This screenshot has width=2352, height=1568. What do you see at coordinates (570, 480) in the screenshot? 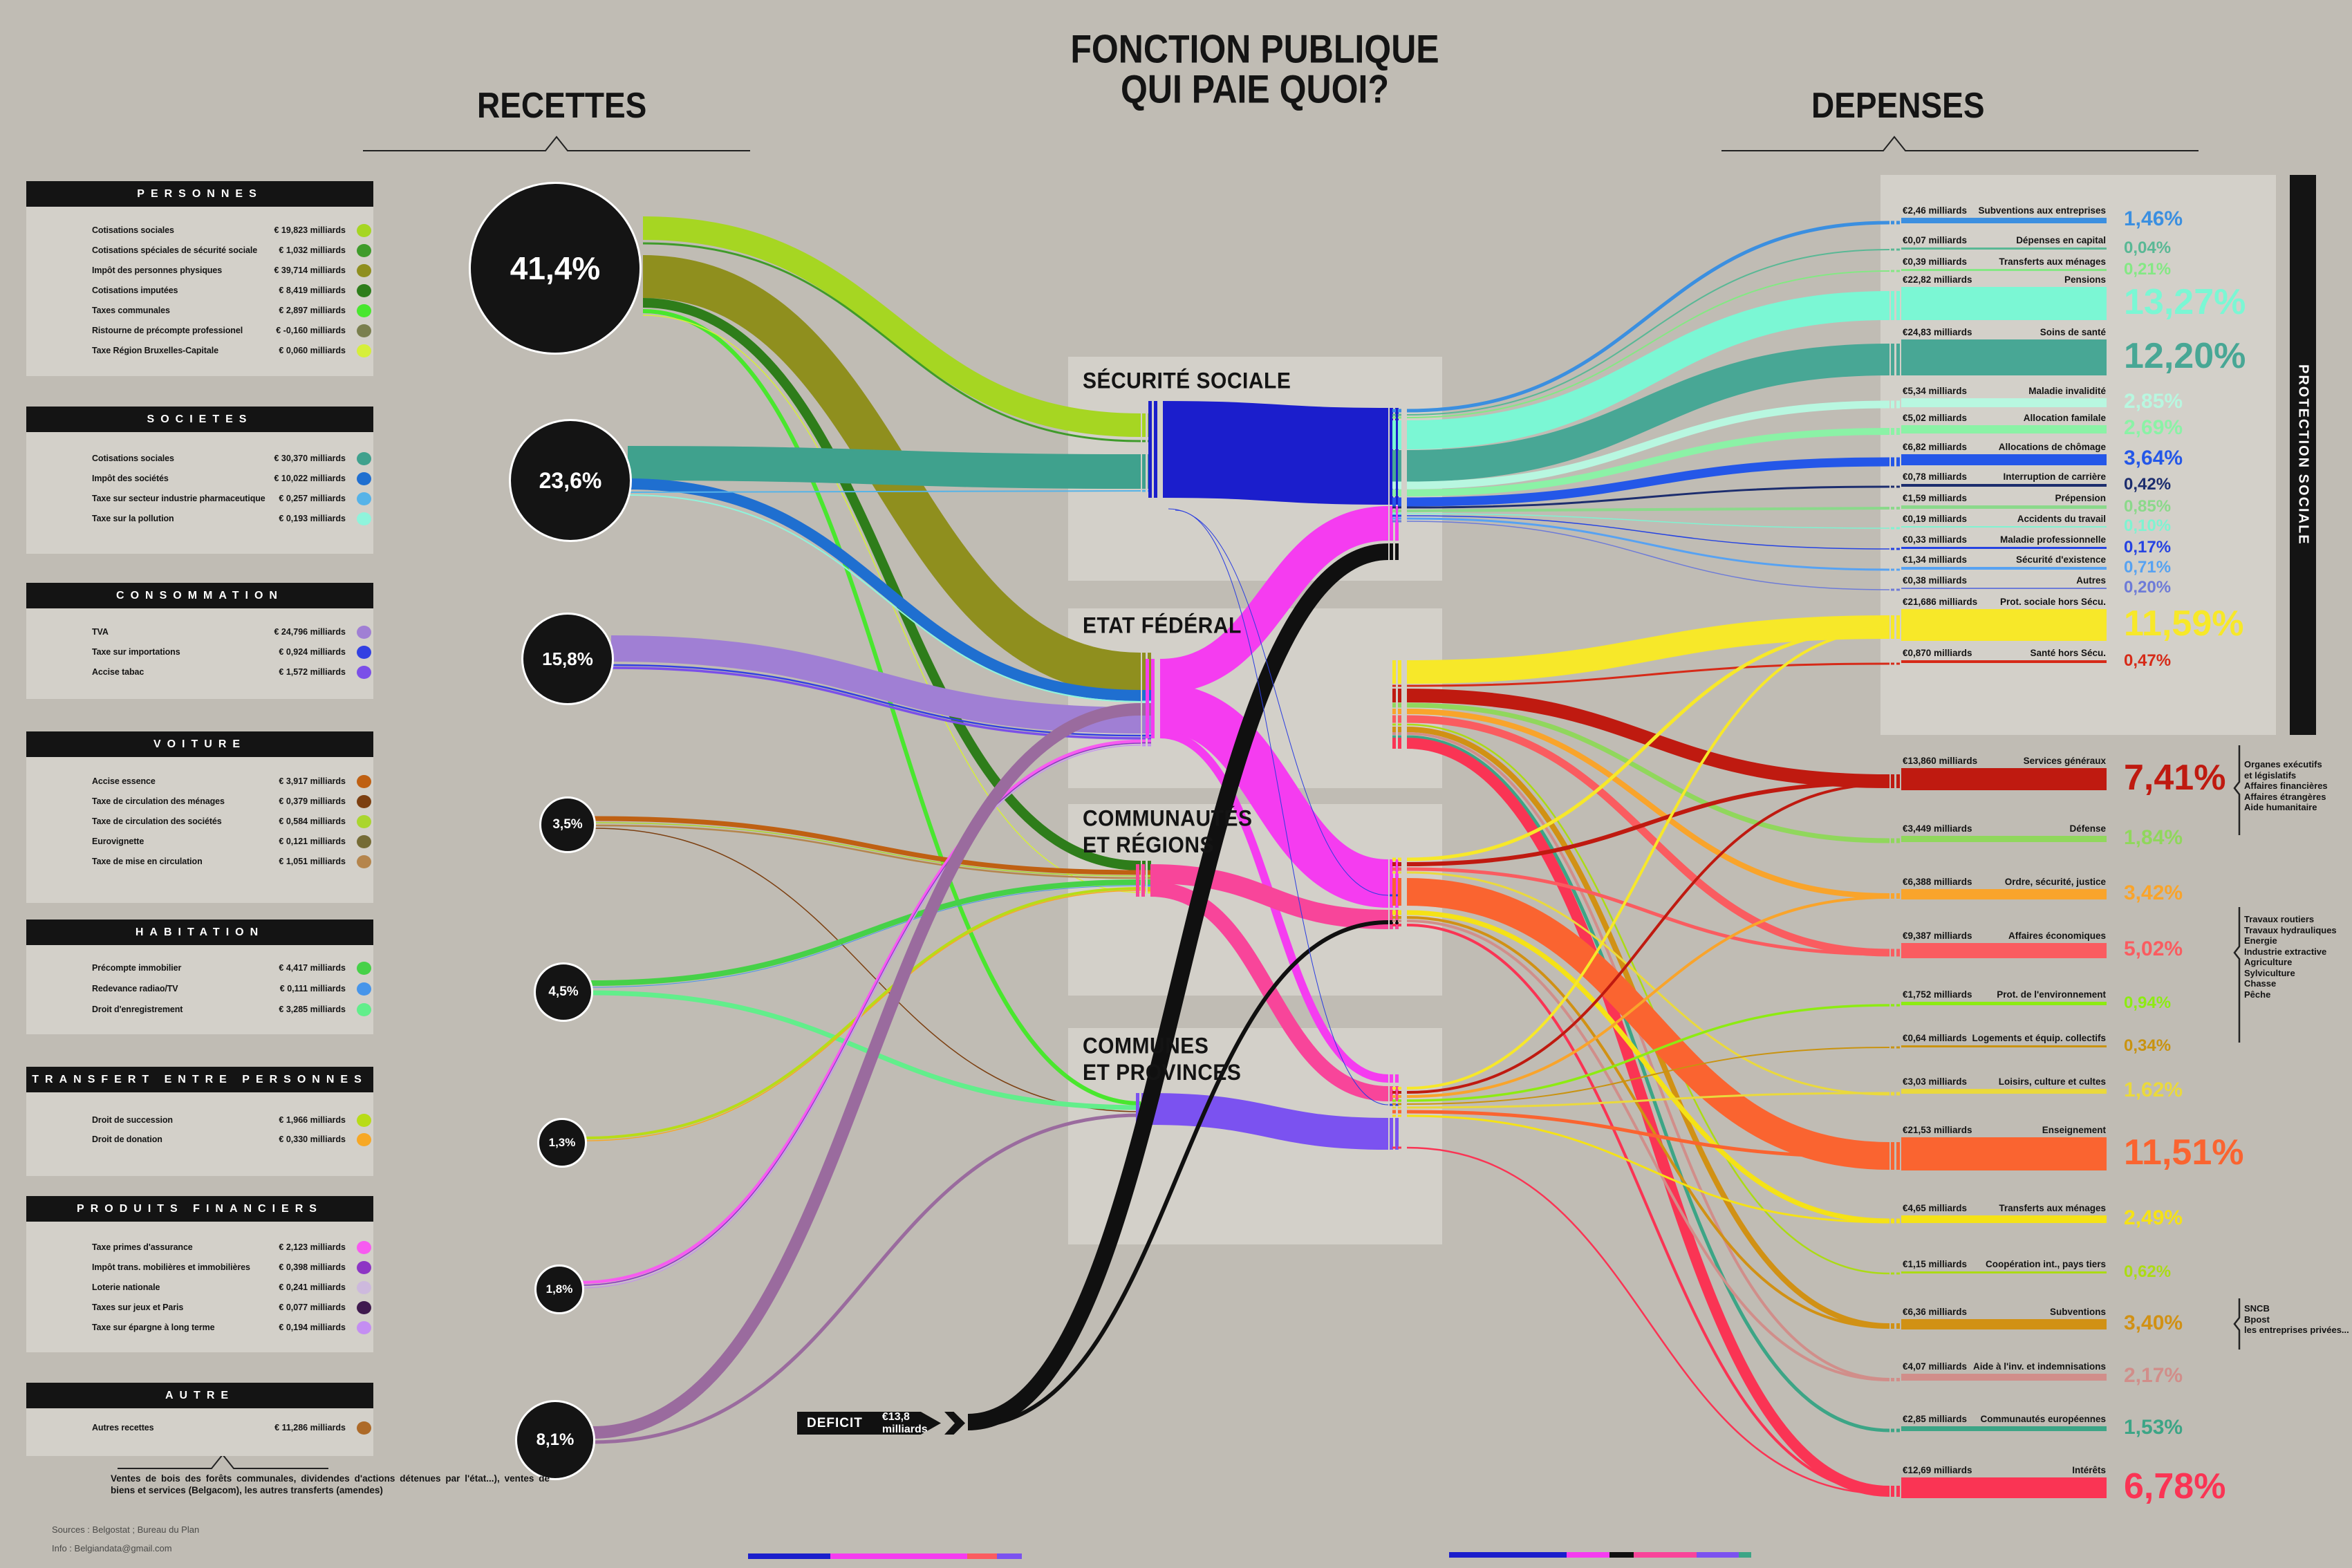
I see `share-circle-societes: 23,6%` at bounding box center [570, 480].